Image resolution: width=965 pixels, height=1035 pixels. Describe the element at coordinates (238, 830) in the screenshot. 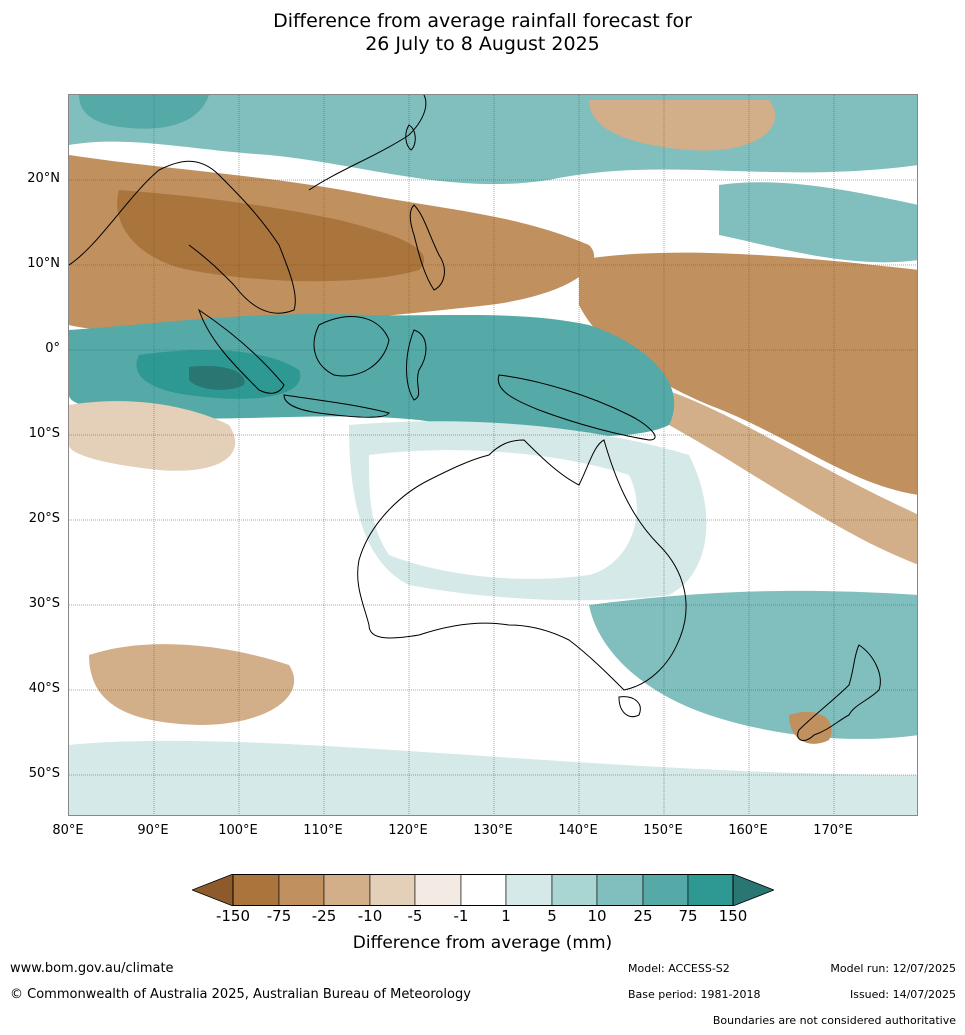

I see `lon-label-100e: 100°E` at that location.